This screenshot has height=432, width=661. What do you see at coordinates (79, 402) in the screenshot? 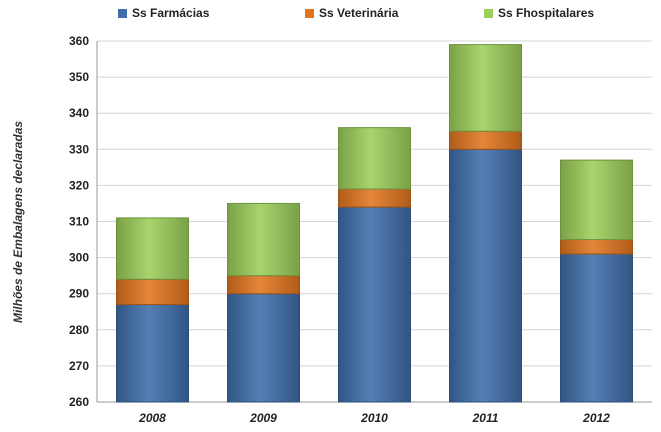
I see `y-tick-260: 260` at bounding box center [79, 402].